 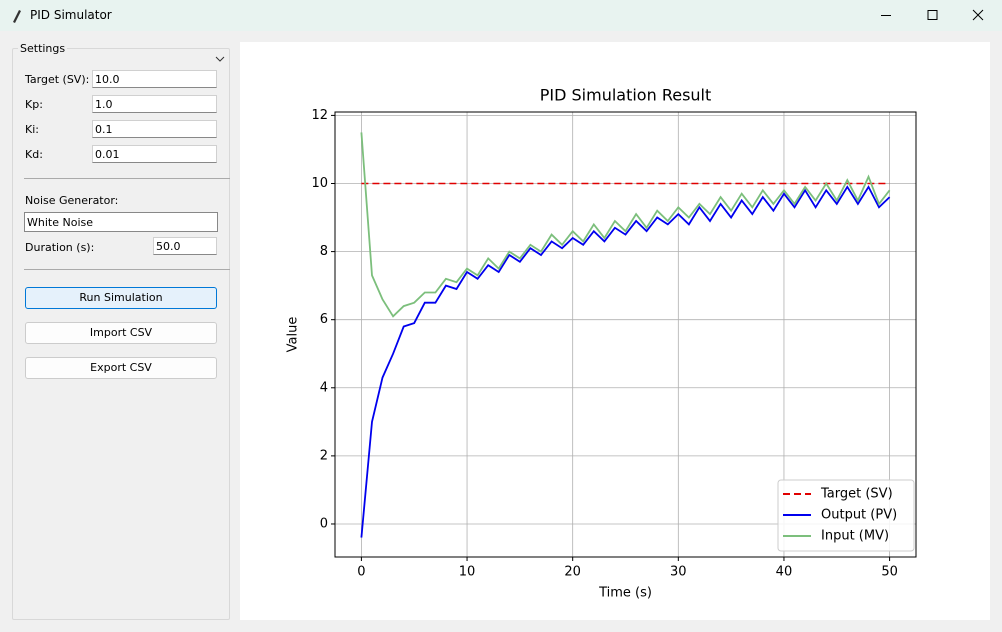 I want to click on dropdown: White Noise, so click(x=121, y=222).